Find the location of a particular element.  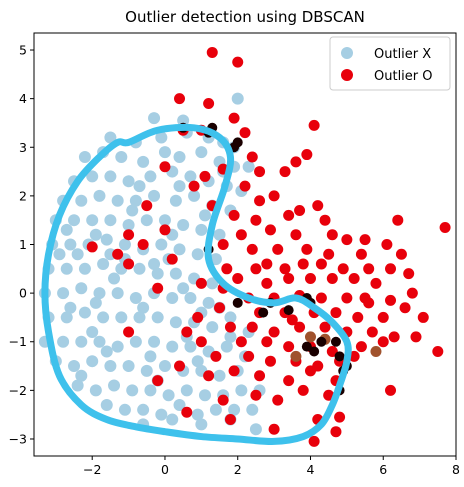

legend-label-cluster: Outlier X is located at coordinates (402, 54).